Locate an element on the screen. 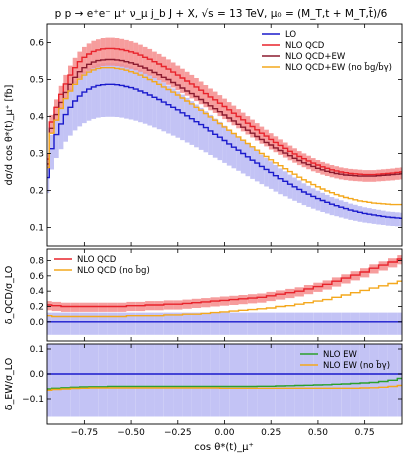 Image resolution: width=407 pixels, height=458 pixels. y-tick-label: 0.2 is located at coordinates (37, 192).